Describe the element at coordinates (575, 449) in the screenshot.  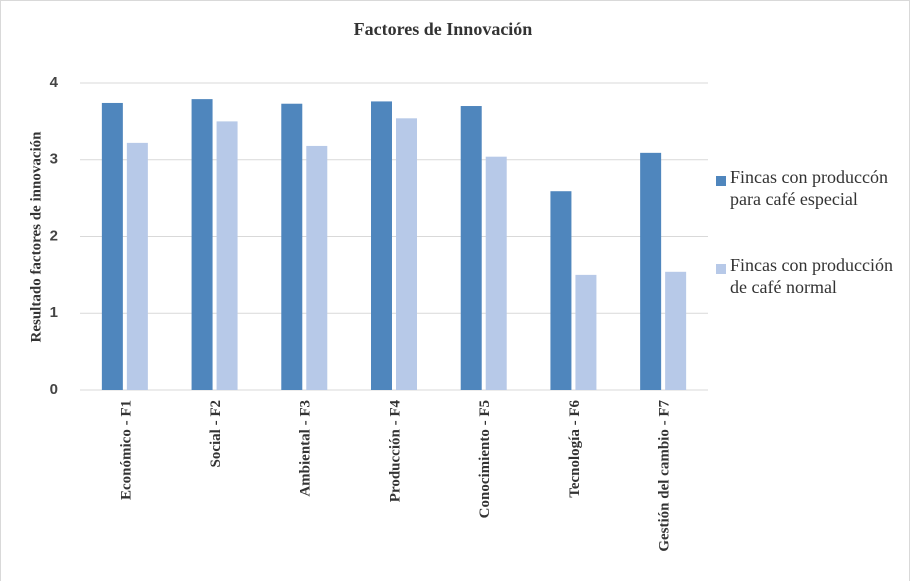
I see `x-tick-label: Tecnología - F6` at that location.